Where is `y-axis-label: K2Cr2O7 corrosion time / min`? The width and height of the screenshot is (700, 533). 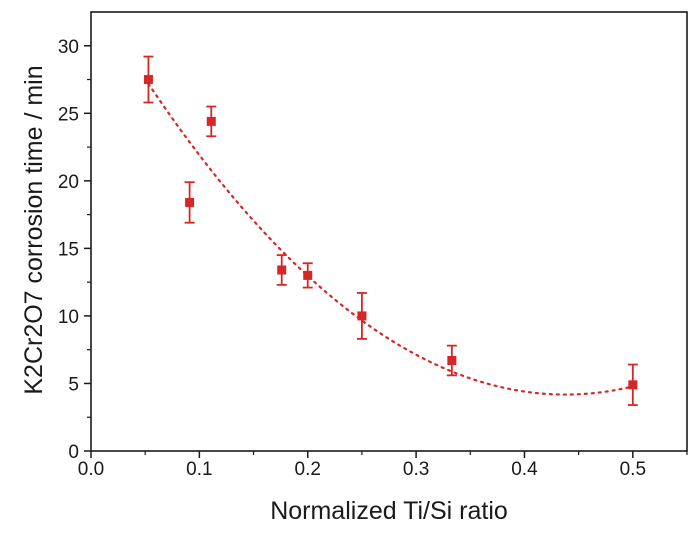 y-axis-label: K2Cr2O7 corrosion time / min is located at coordinates (34, 229).